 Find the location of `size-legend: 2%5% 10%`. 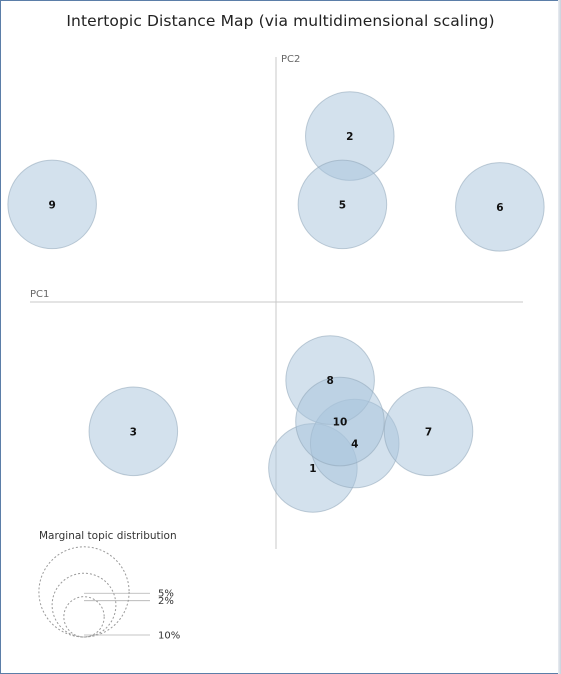

size-legend: 2%5% 10% is located at coordinates (109, 594).